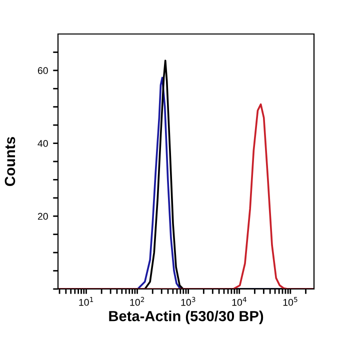  Describe the element at coordinates (43, 216) in the screenshot. I see `y-tick-label: 20` at that location.